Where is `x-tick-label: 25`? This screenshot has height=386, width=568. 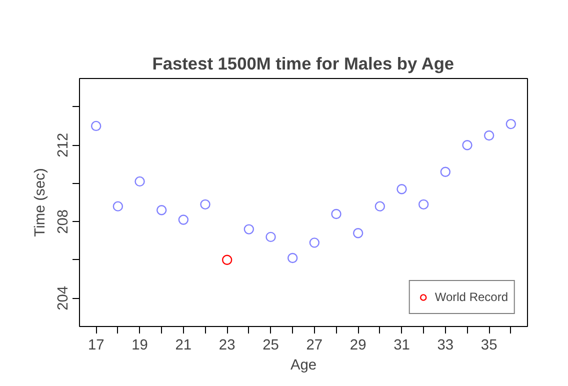 x-tick-label: 25 is located at coordinates (270, 346).